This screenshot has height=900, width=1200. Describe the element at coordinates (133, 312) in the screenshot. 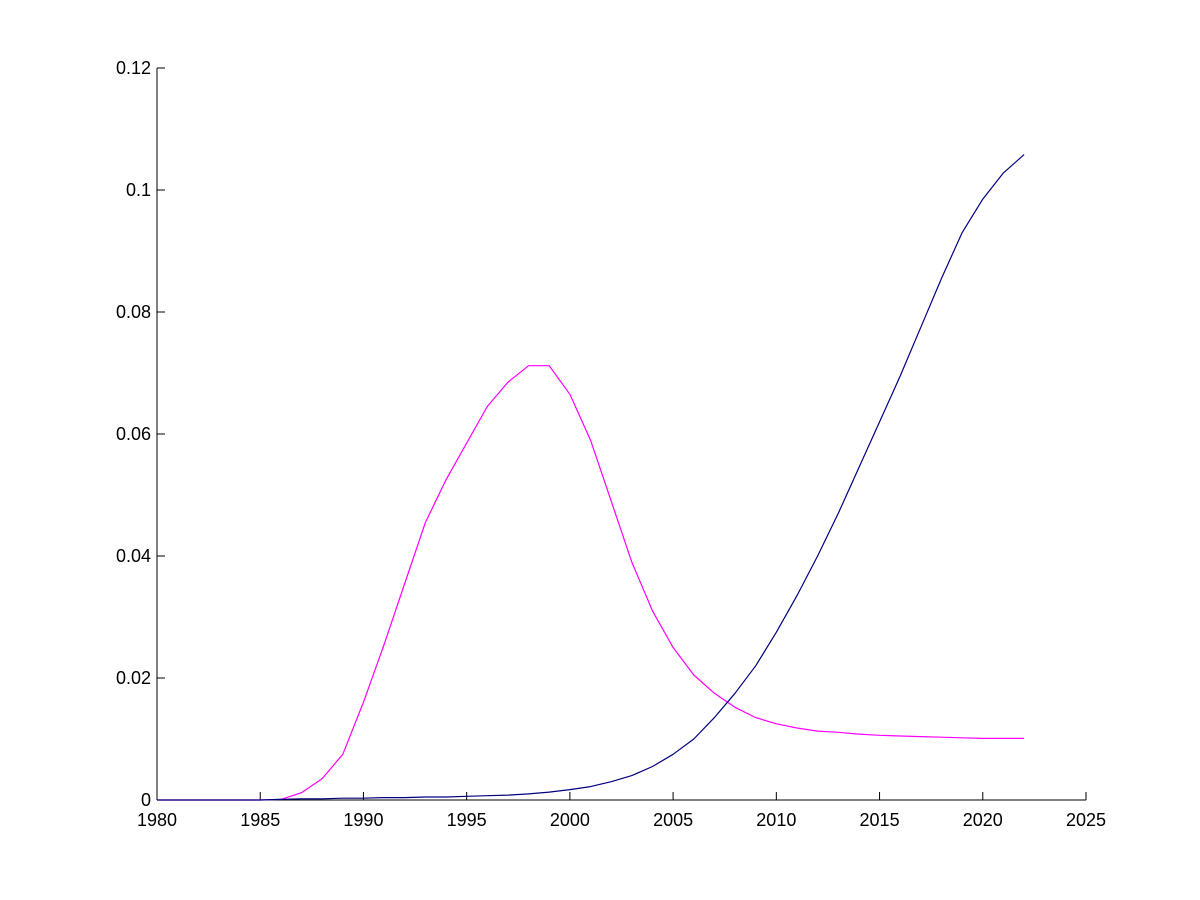

I see `y-tick-label: 0.08` at that location.